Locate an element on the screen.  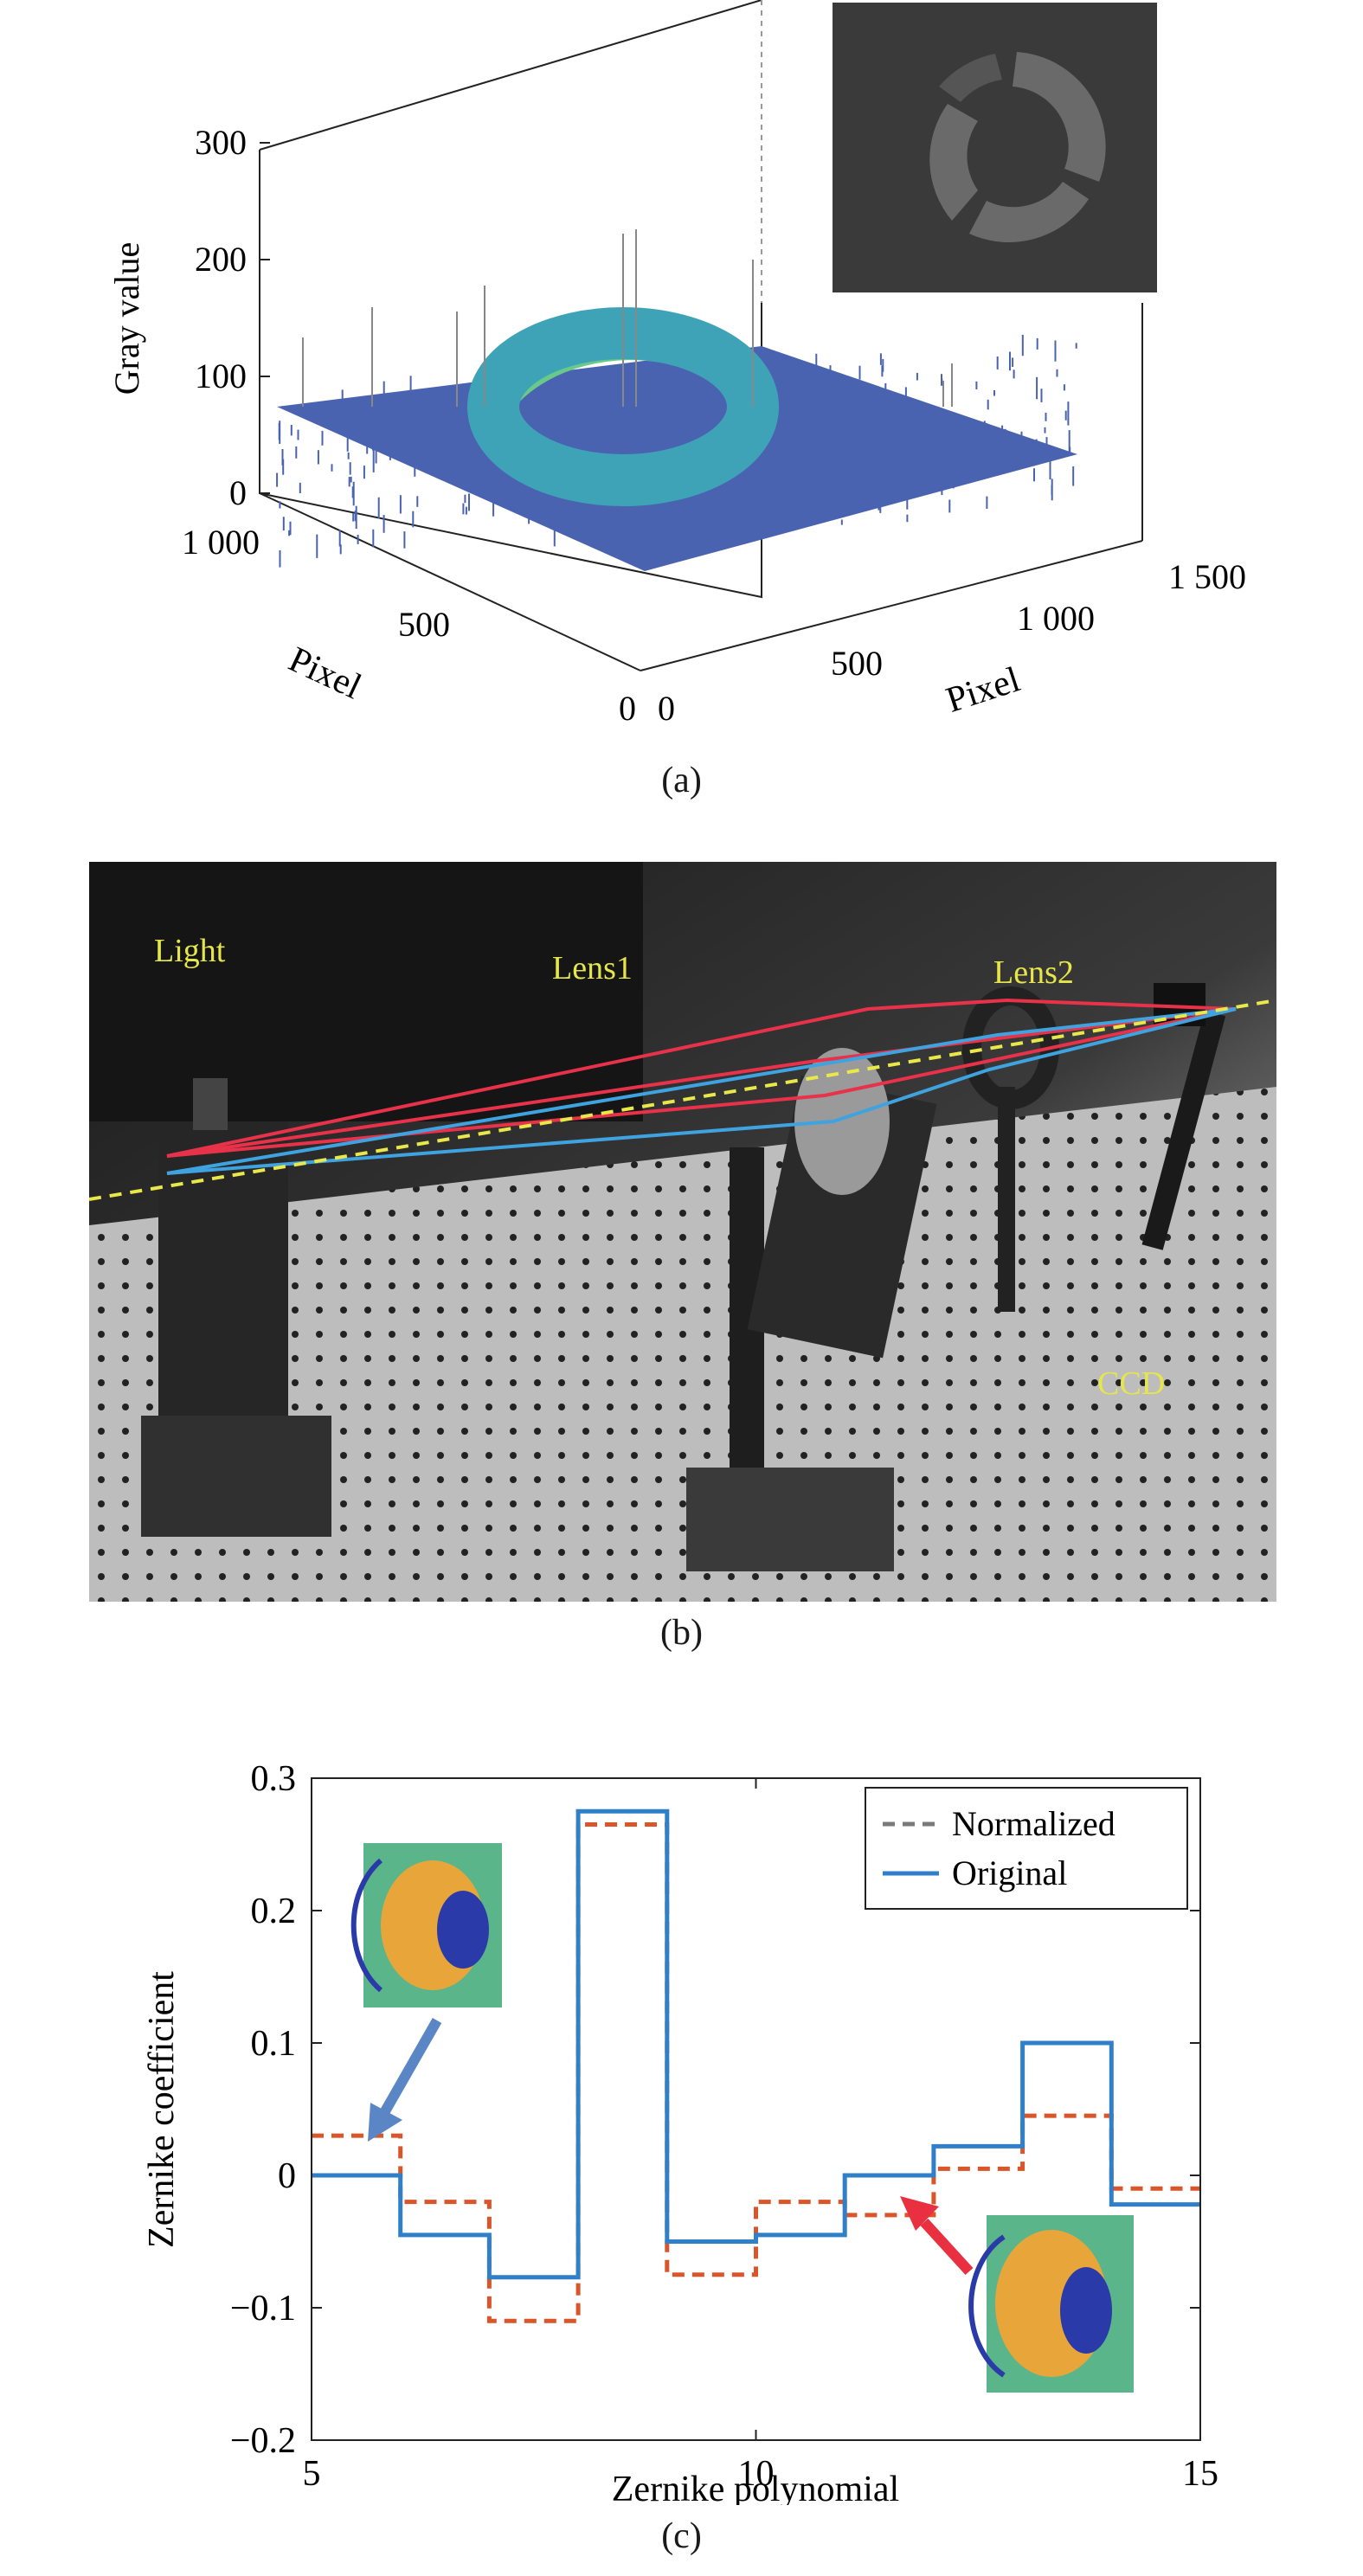
y-tick-label: −0.2 is located at coordinates (263, 2441).